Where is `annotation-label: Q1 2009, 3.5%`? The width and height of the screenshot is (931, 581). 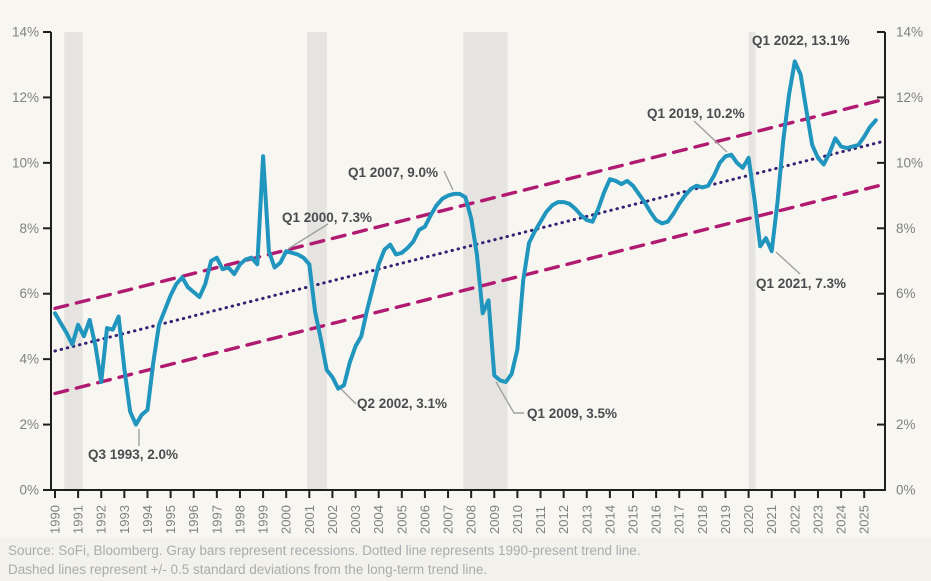 annotation-label: Q1 2009, 3.5% is located at coordinates (572, 413).